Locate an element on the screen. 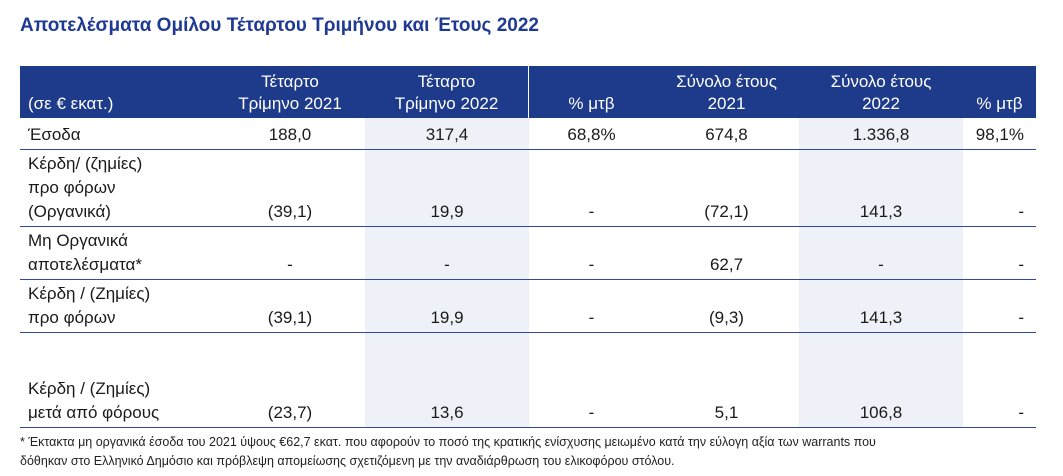 The image size is (1063, 476). cell-value: 317,4 is located at coordinates (447, 134).